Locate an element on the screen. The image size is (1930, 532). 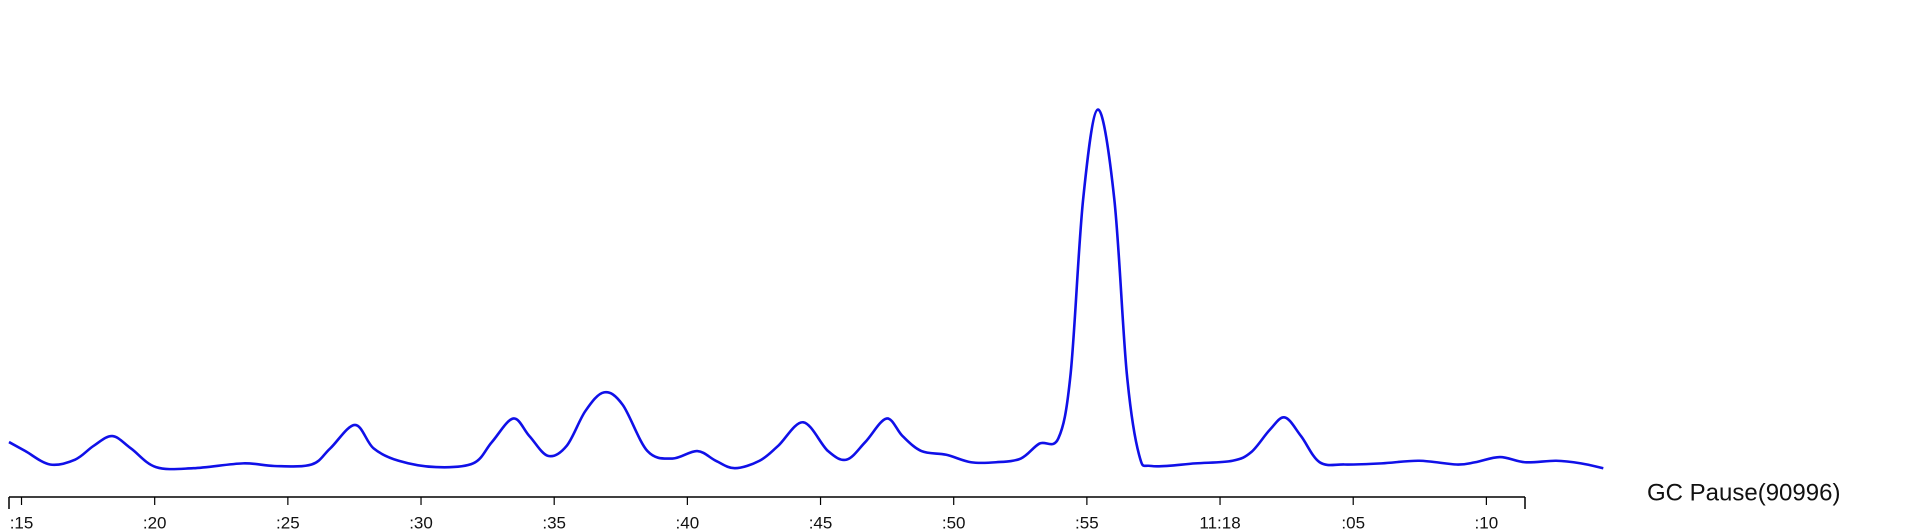
x-tick-label: :30 is located at coordinates (421, 522).